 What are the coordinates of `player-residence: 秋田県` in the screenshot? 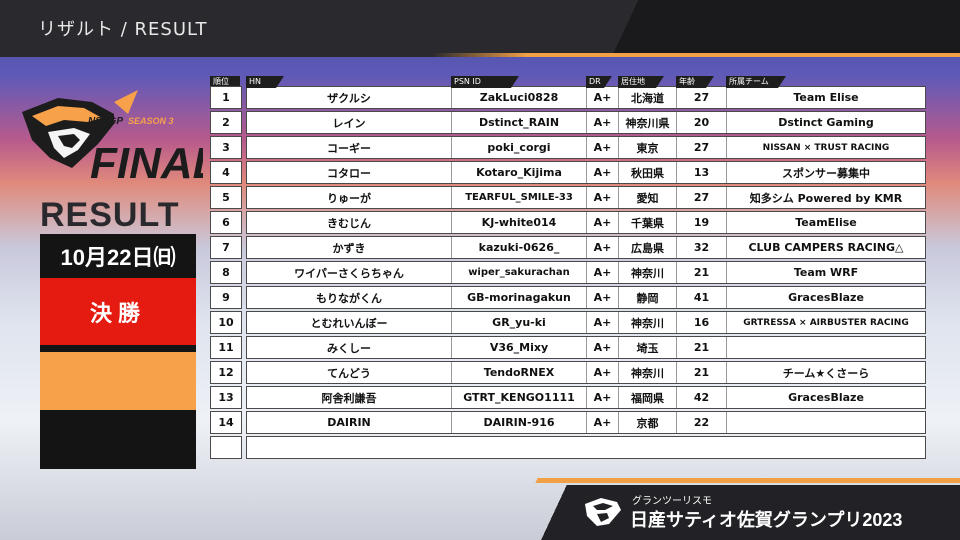 It's located at (648, 172).